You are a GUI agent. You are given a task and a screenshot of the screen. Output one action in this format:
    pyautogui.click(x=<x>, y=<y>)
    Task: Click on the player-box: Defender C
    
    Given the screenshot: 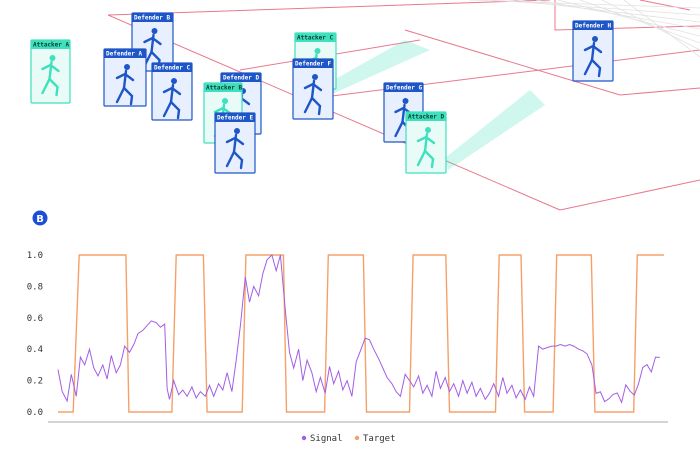 What is the action you would take?
    pyautogui.click(x=172, y=91)
    